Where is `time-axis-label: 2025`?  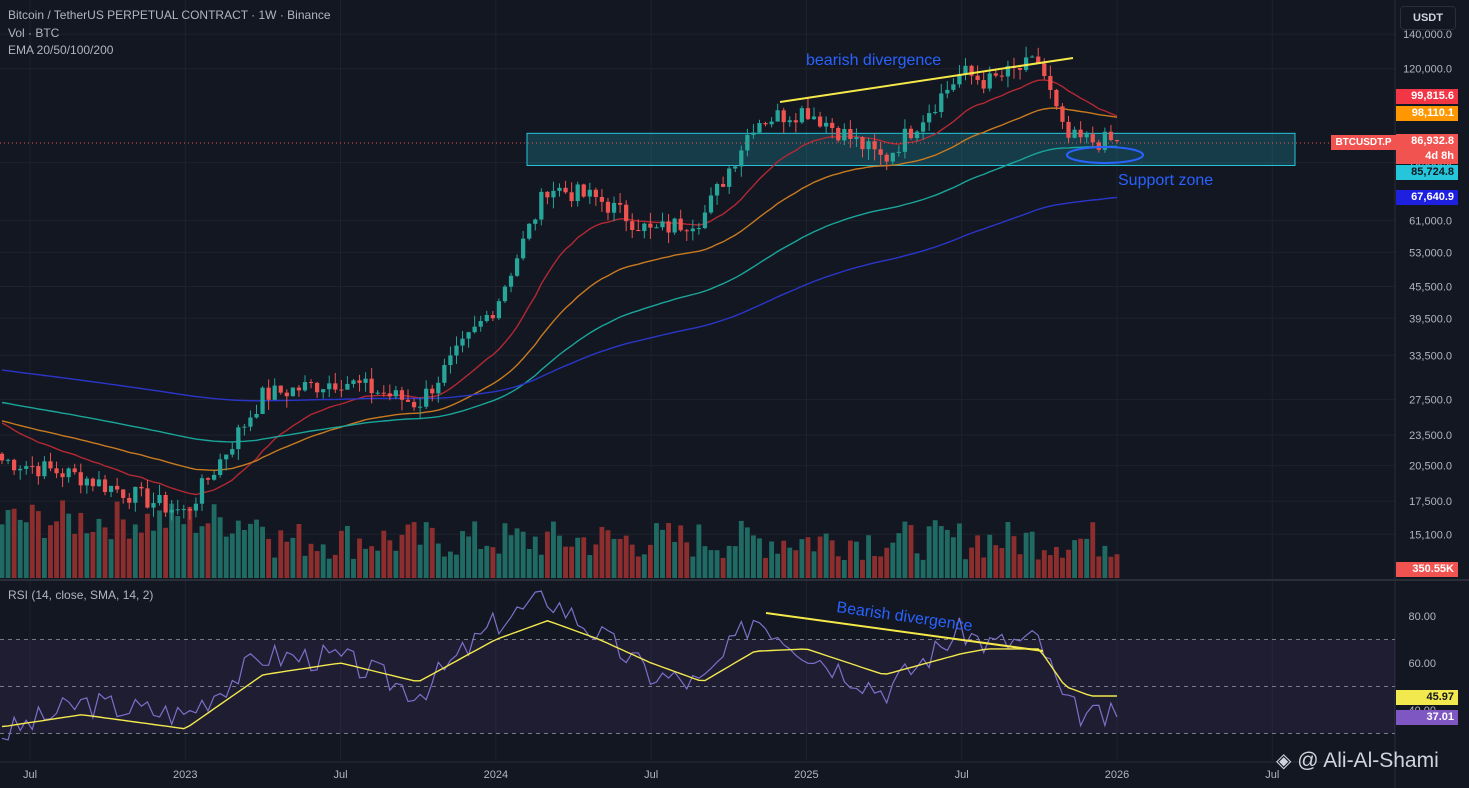 time-axis-label: 2025 is located at coordinates (806, 775).